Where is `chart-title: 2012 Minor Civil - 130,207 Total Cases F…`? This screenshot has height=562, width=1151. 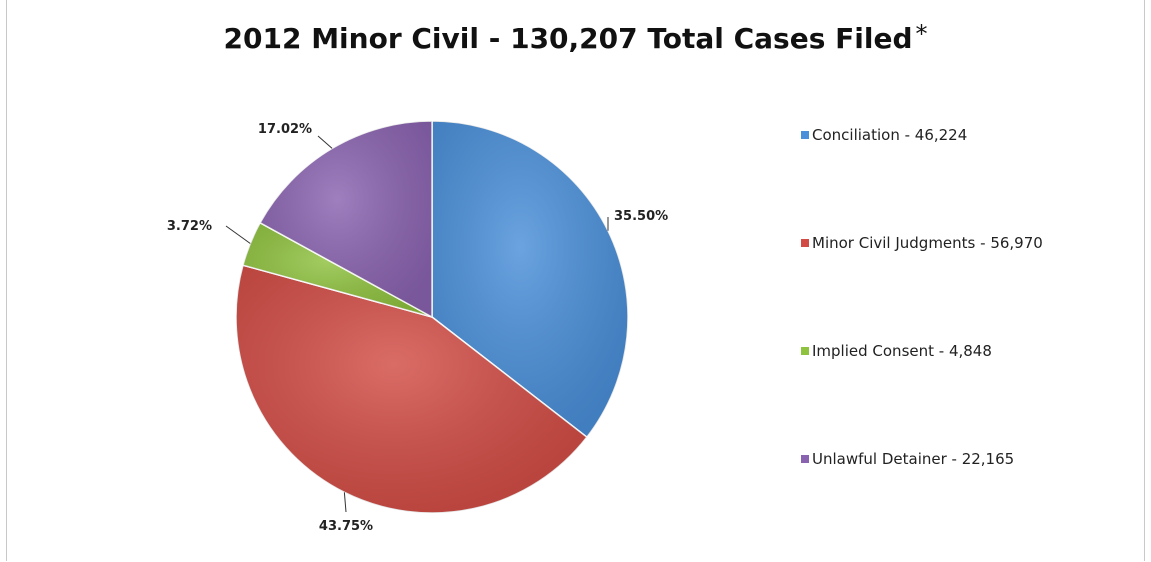
chart-title: 2012 Minor Civil - 130,207 Total Cases F… is located at coordinates (575, 37).